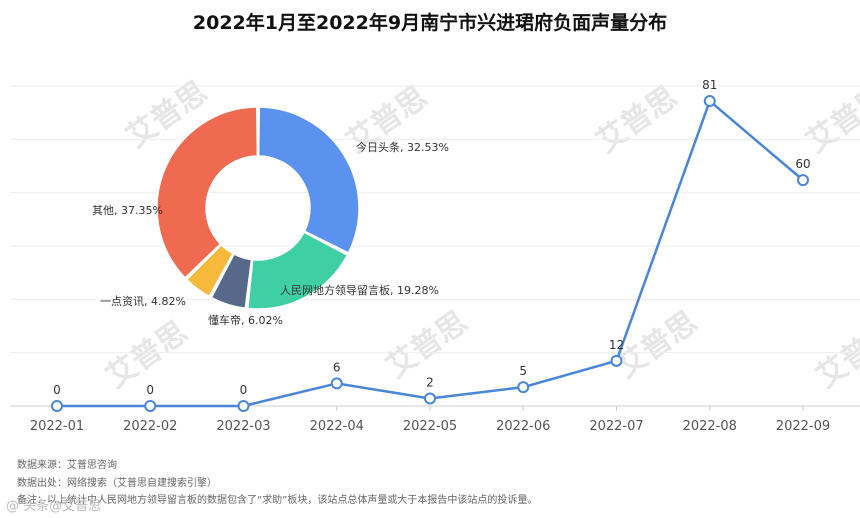 The height and width of the screenshot is (518, 860). What do you see at coordinates (359, 290) in the screenshot?
I see `pie-slice-label: 人民网地方领导留言板, 19.28%` at bounding box center [359, 290].